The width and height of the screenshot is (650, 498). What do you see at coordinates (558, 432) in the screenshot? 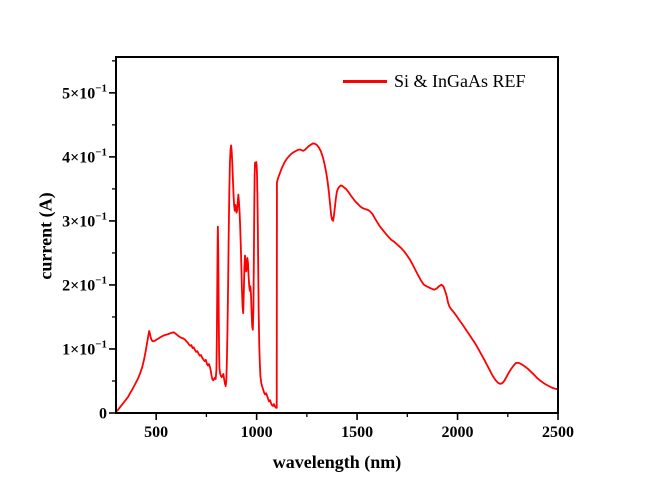
I see `x-tick-label: 2500` at bounding box center [558, 432].